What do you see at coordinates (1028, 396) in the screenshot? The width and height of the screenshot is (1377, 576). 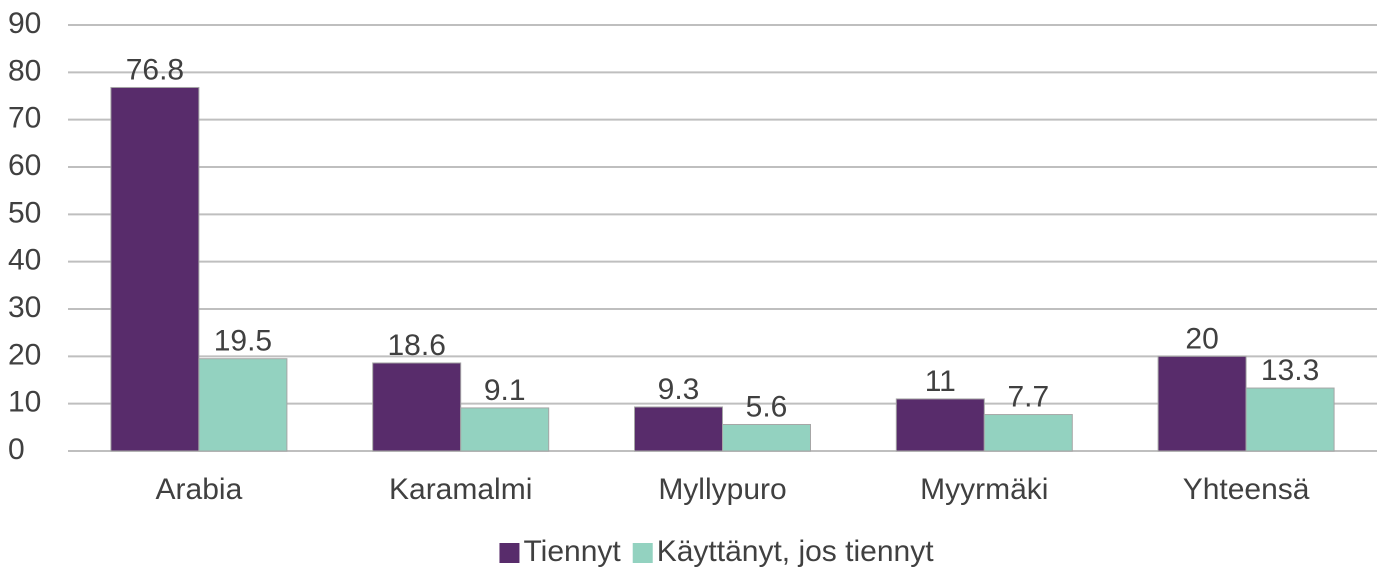 I see `value-label: 7.7` at bounding box center [1028, 396].